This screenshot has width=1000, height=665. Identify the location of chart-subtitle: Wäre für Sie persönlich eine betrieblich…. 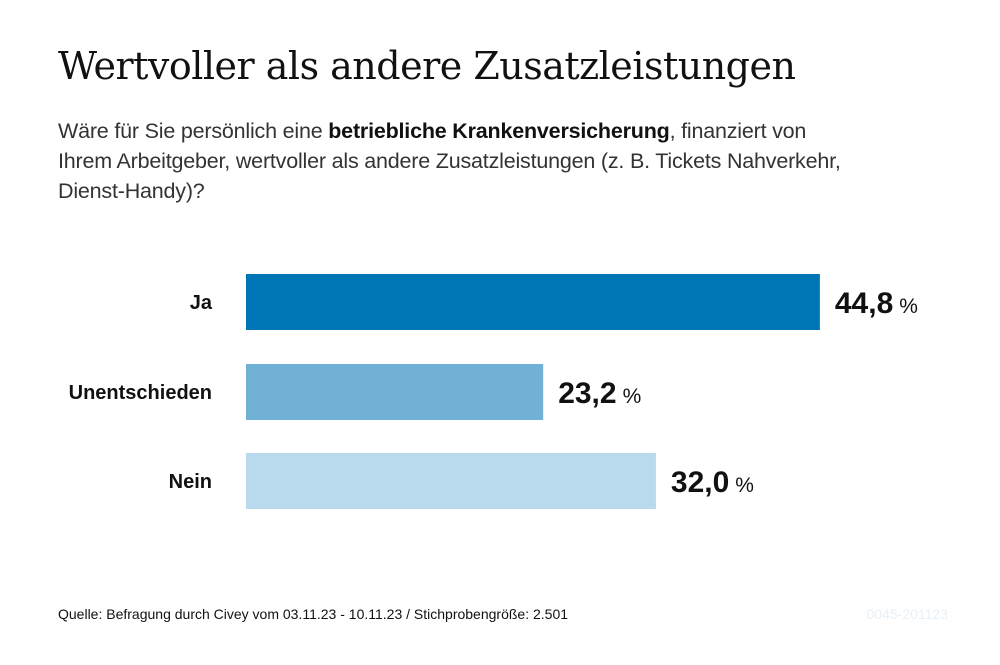
(458, 161).